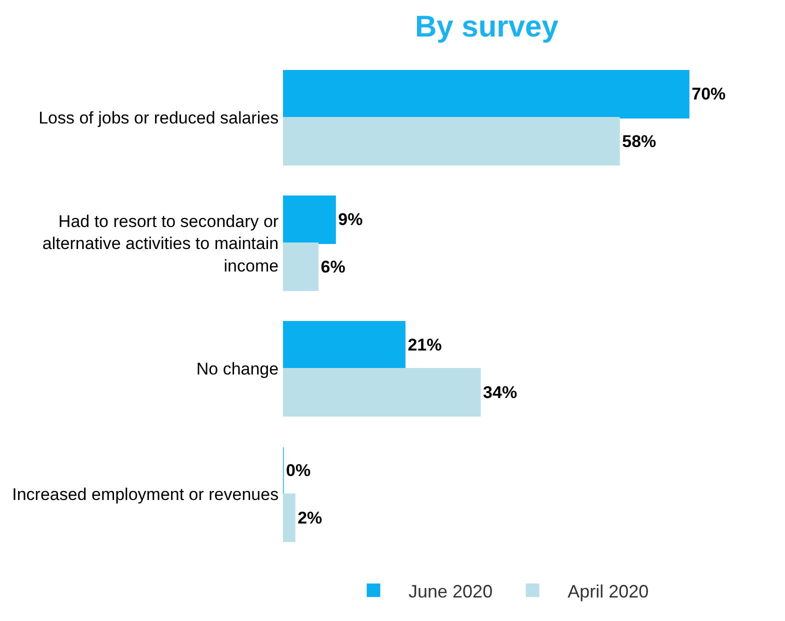  I want to click on data-label: 0%, so click(298, 470).